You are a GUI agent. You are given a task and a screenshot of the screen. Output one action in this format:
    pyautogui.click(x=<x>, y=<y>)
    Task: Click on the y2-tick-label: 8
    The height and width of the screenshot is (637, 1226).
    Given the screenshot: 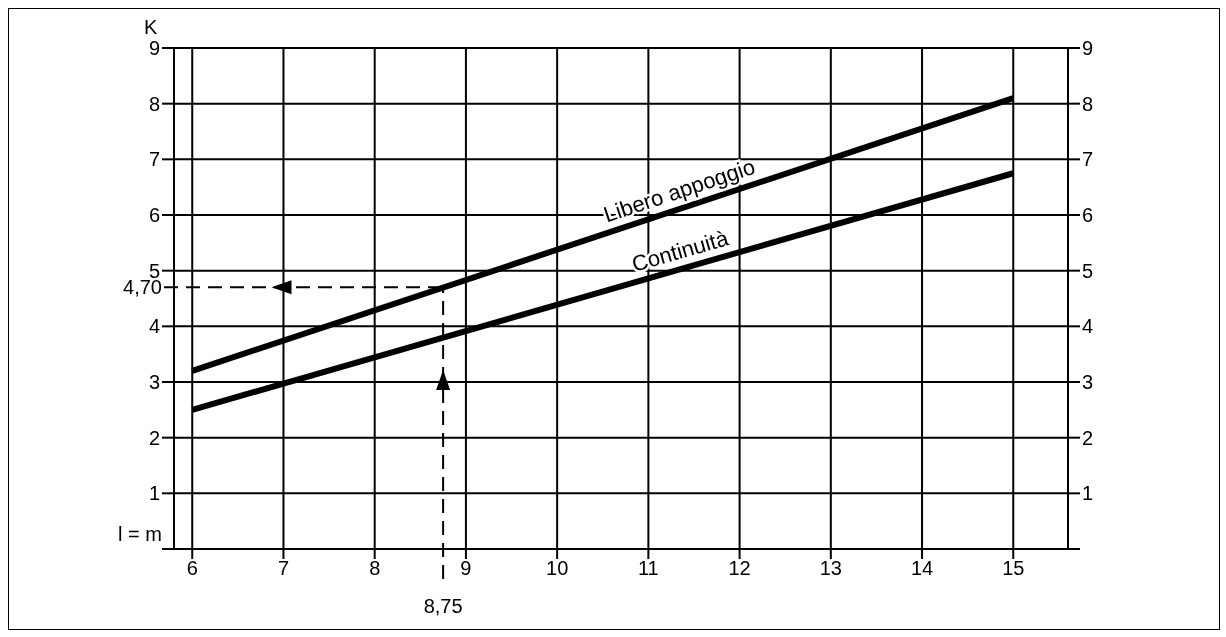 What is the action you would take?
    pyautogui.click(x=1088, y=103)
    